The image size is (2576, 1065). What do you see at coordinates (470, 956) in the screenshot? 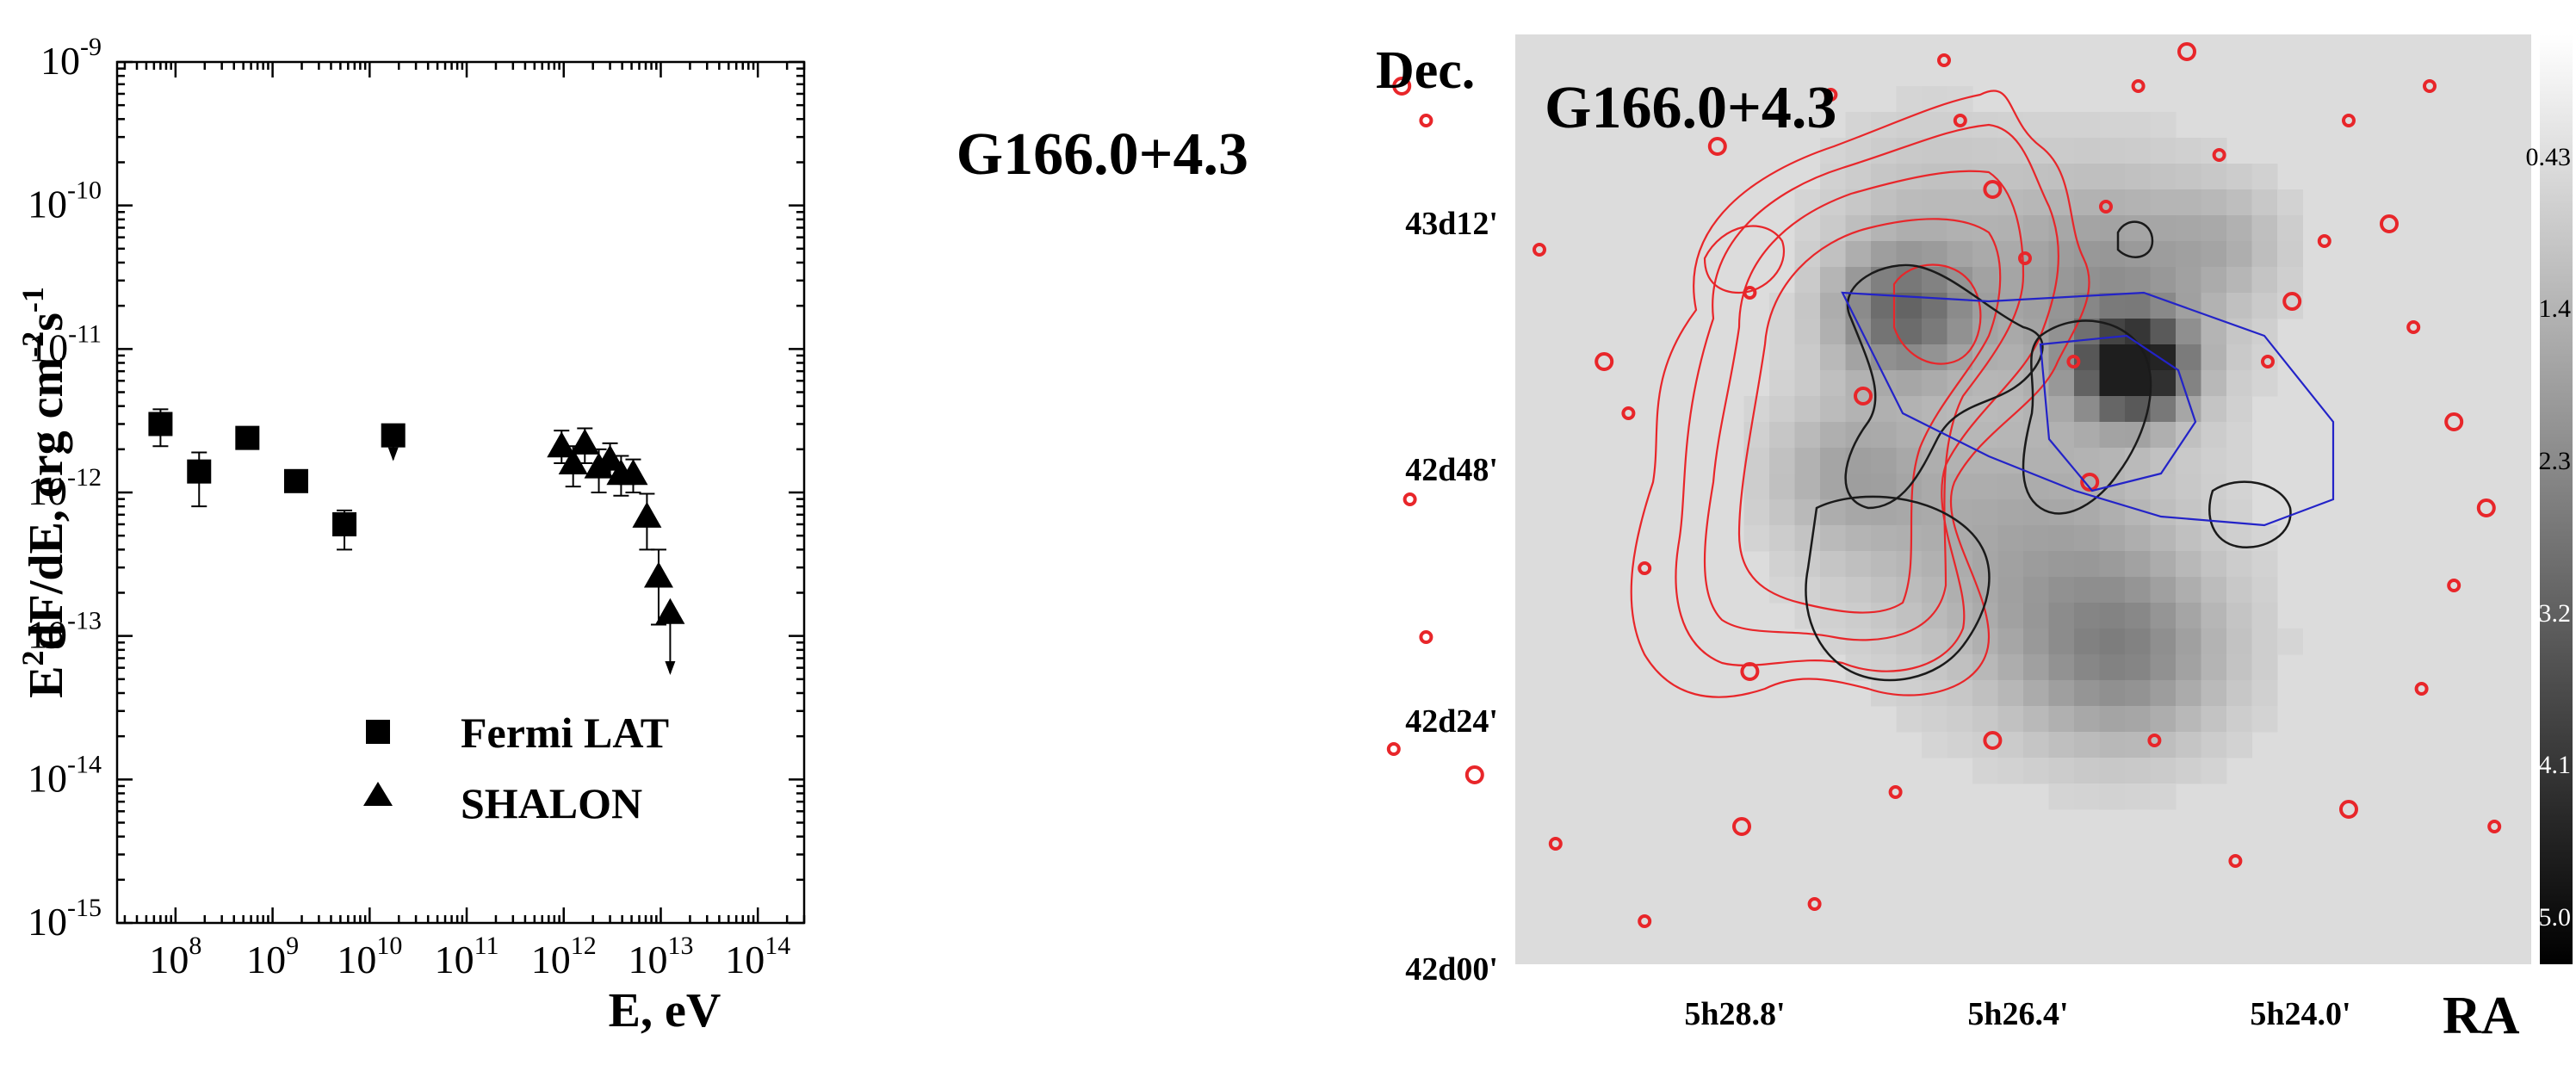
I see `x-tick-labels: 108 109 1010 1011 1012 1013 1014` at bounding box center [470, 956].